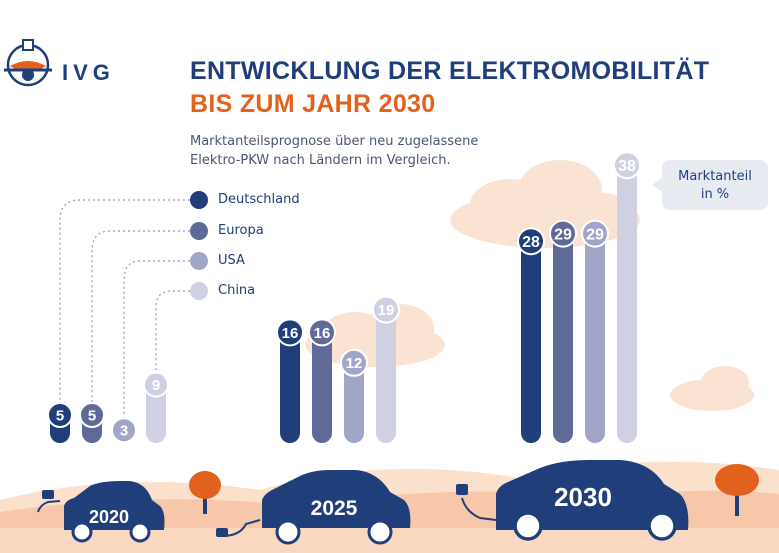  I want to click on bar-china-2030, so click(627, 298).